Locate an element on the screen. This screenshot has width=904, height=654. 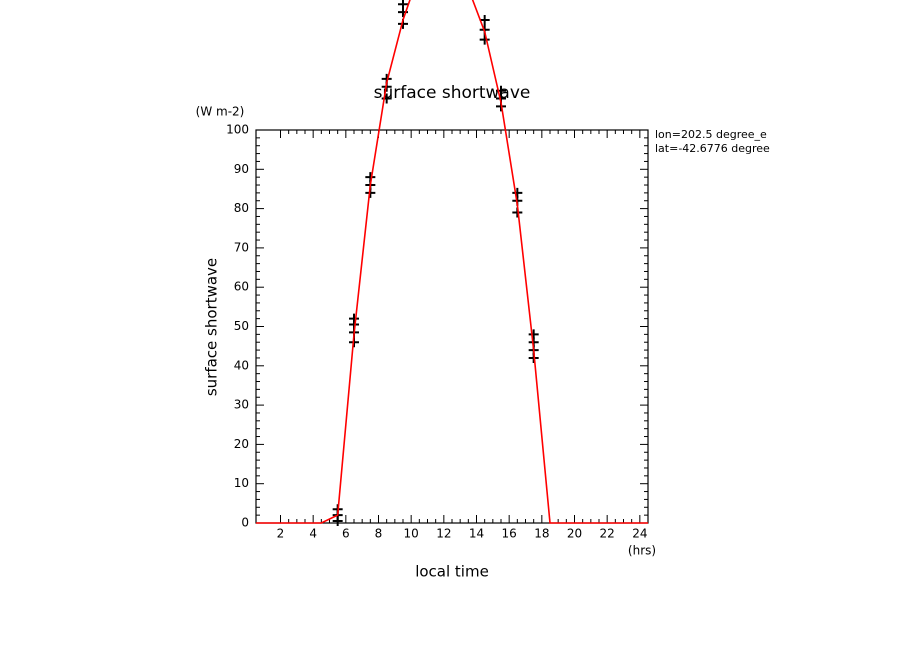
x-tick-label: 10 is located at coordinates (411, 534).